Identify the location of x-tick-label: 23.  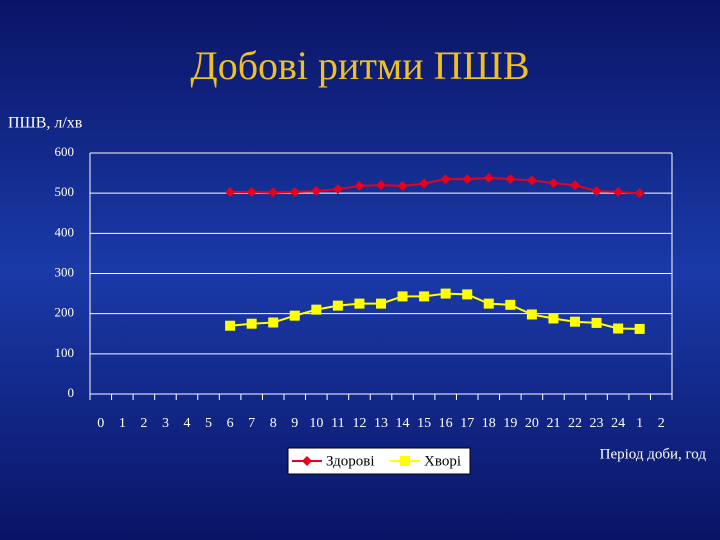
(597, 423).